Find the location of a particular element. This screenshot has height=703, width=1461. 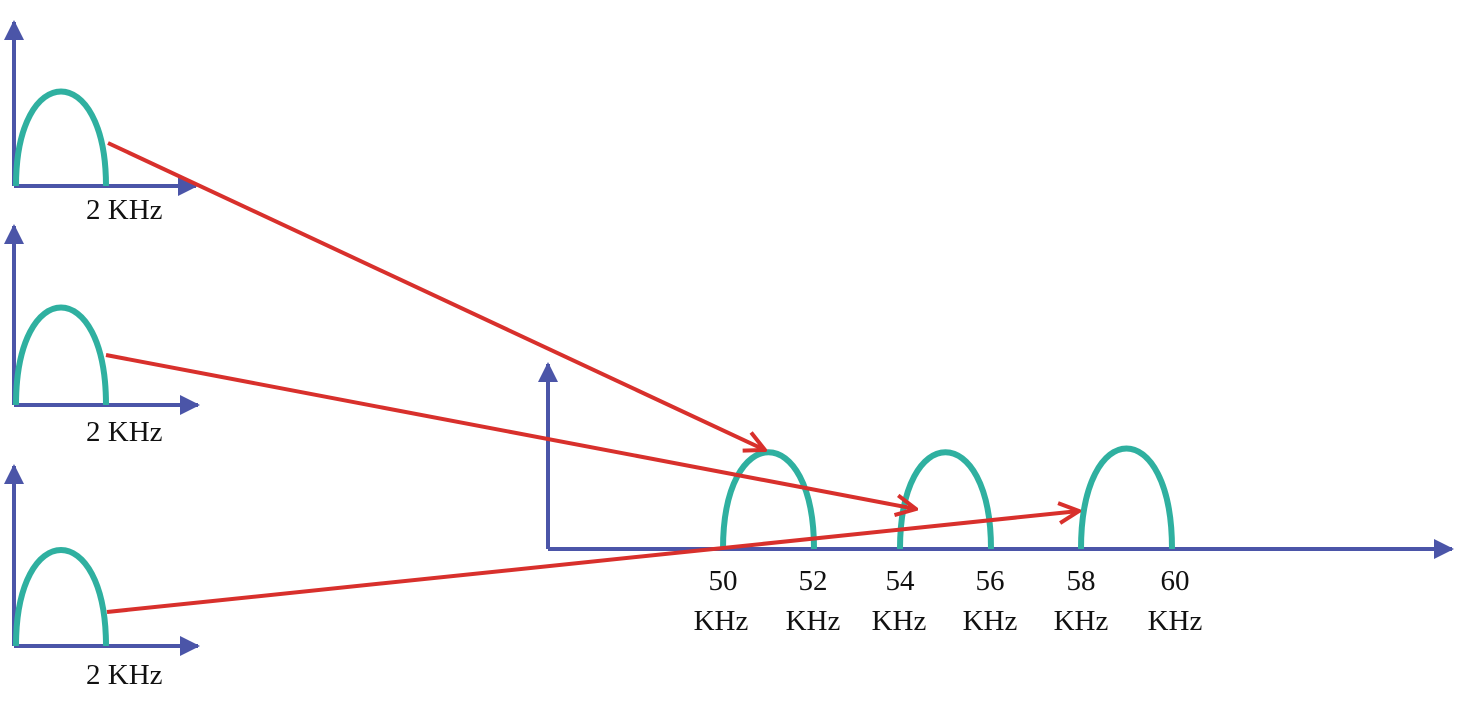

input-spectrum-2: 2 KHz is located at coordinates (101, 336).